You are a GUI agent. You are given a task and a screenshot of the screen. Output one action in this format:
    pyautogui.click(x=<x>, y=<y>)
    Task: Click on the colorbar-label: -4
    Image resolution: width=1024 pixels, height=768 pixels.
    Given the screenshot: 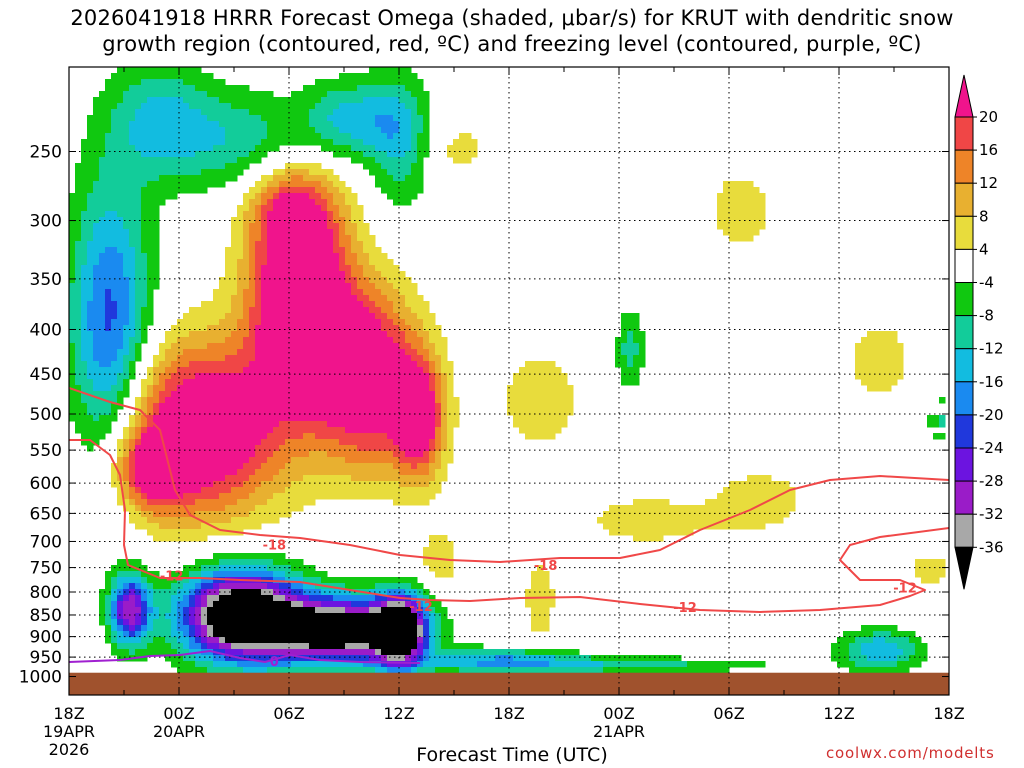 What is the action you would take?
    pyautogui.click(x=986, y=283)
    